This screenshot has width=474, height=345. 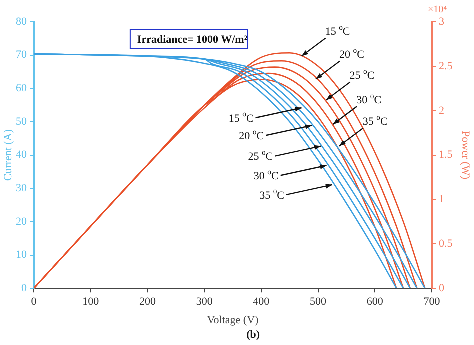 I want to click on x-tick-label: 600, so click(x=375, y=302).